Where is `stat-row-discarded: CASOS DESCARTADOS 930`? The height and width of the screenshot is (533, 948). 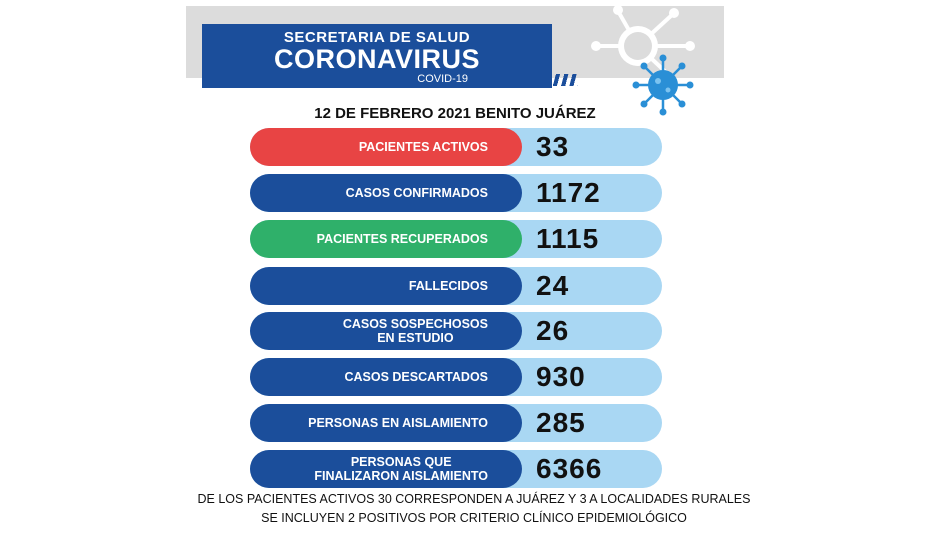 stat-row-discarded: CASOS DESCARTADOS 930 is located at coordinates (456, 377).